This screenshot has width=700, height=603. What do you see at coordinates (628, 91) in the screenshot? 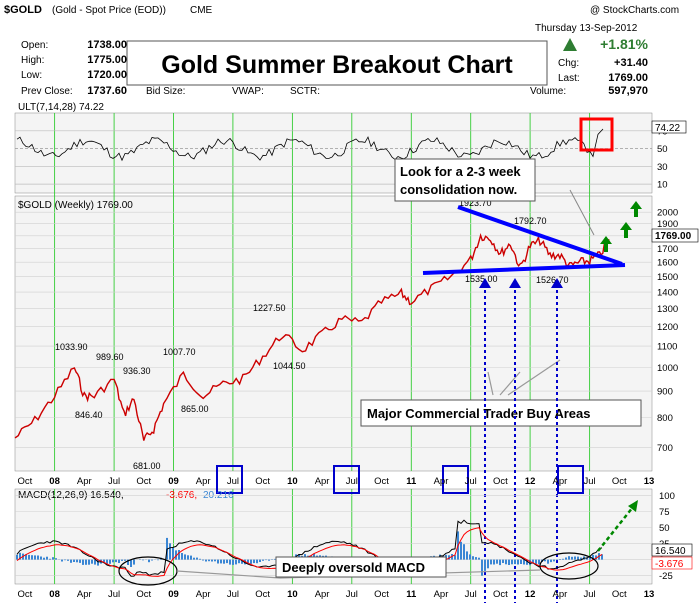
I see `volume-value: 597,970` at bounding box center [628, 91].